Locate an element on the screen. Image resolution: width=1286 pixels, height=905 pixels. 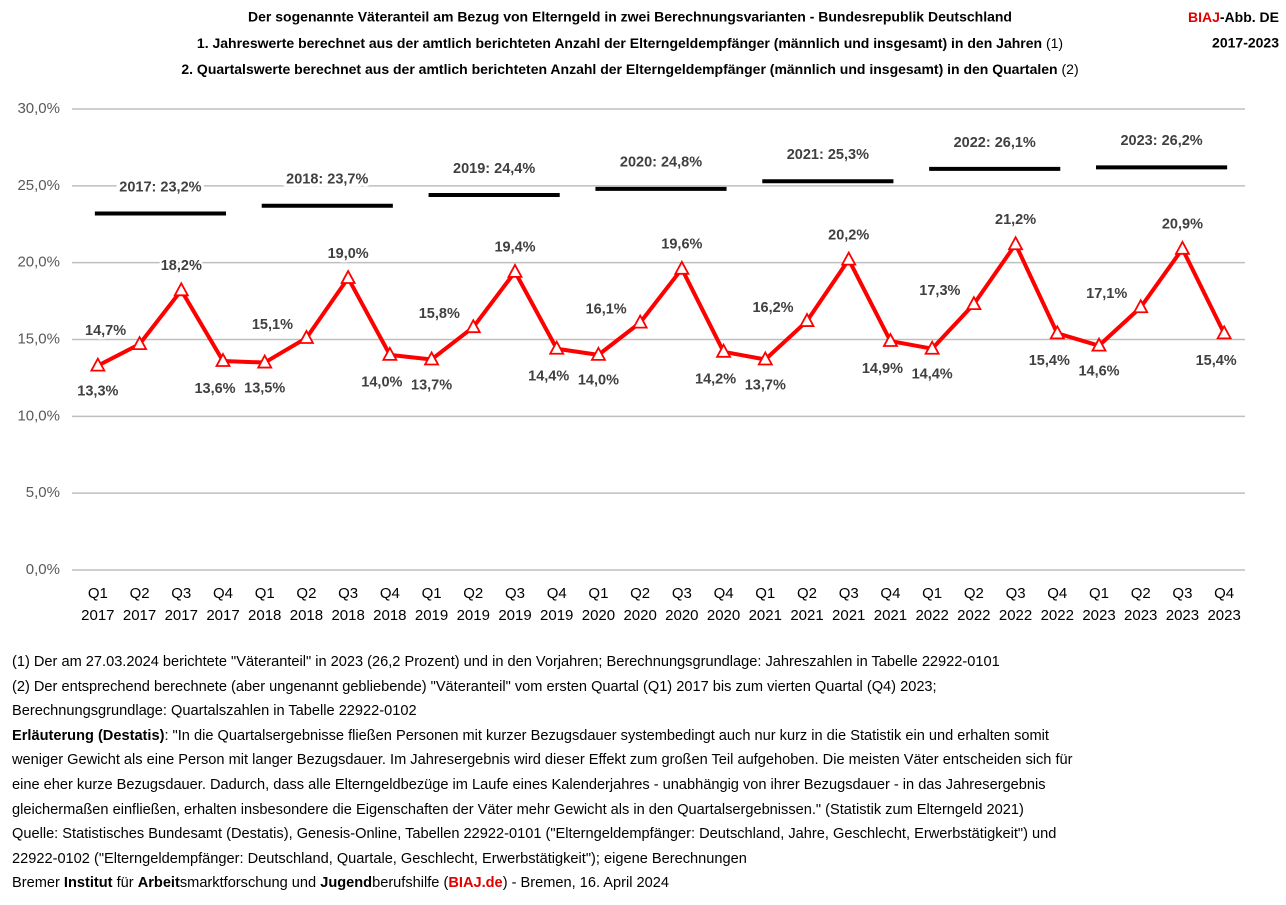
value-label: 19,6% is located at coordinates (681, 245).